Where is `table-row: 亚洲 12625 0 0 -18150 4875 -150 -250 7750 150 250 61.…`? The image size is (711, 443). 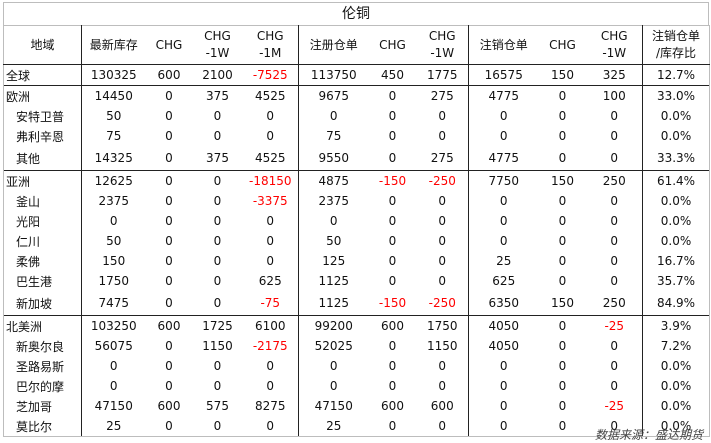 table-row: 亚洲 12625 0 0 -18150 4875 -150 -250 7750 150 250 61.… is located at coordinates (356, 180).